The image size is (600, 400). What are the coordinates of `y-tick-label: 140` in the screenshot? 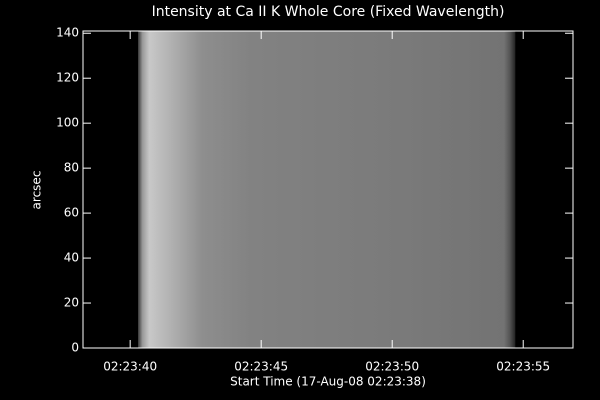 It's located at (67, 33).